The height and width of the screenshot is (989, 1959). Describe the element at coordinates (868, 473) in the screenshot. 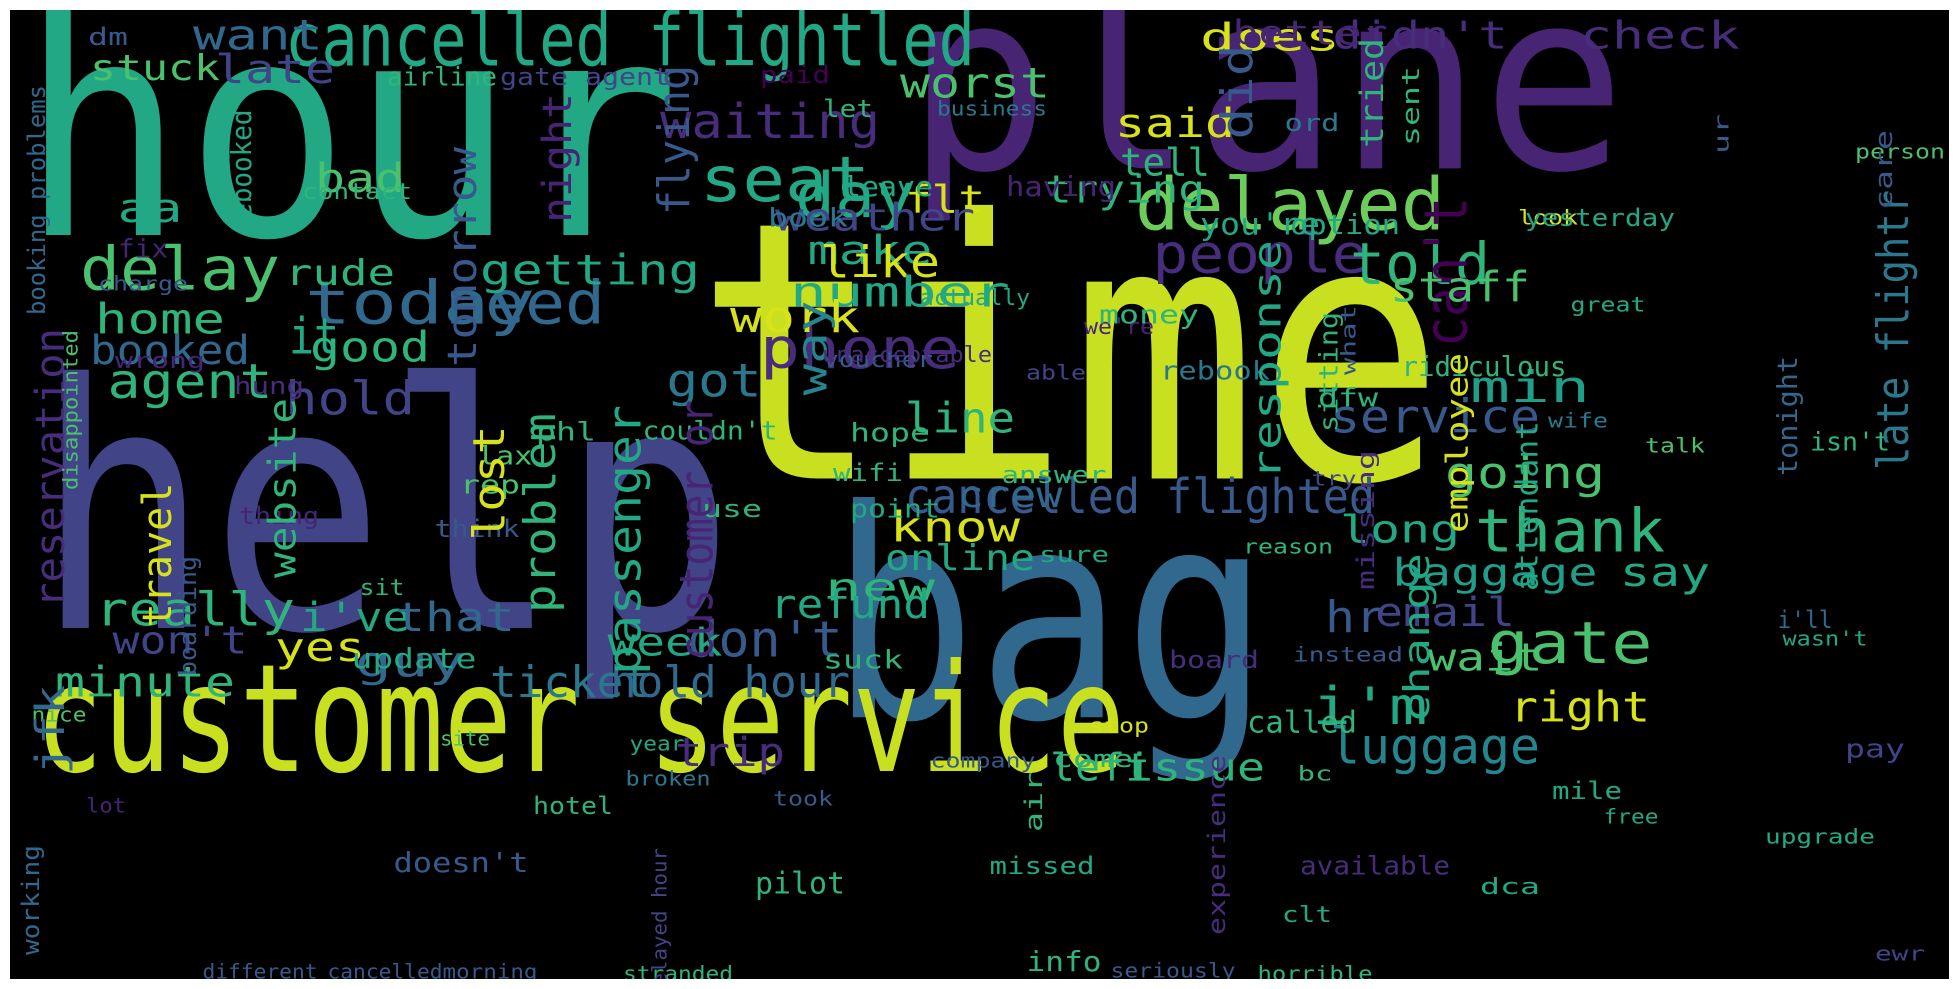

I see `cloud-word-wifi: wifi` at that location.